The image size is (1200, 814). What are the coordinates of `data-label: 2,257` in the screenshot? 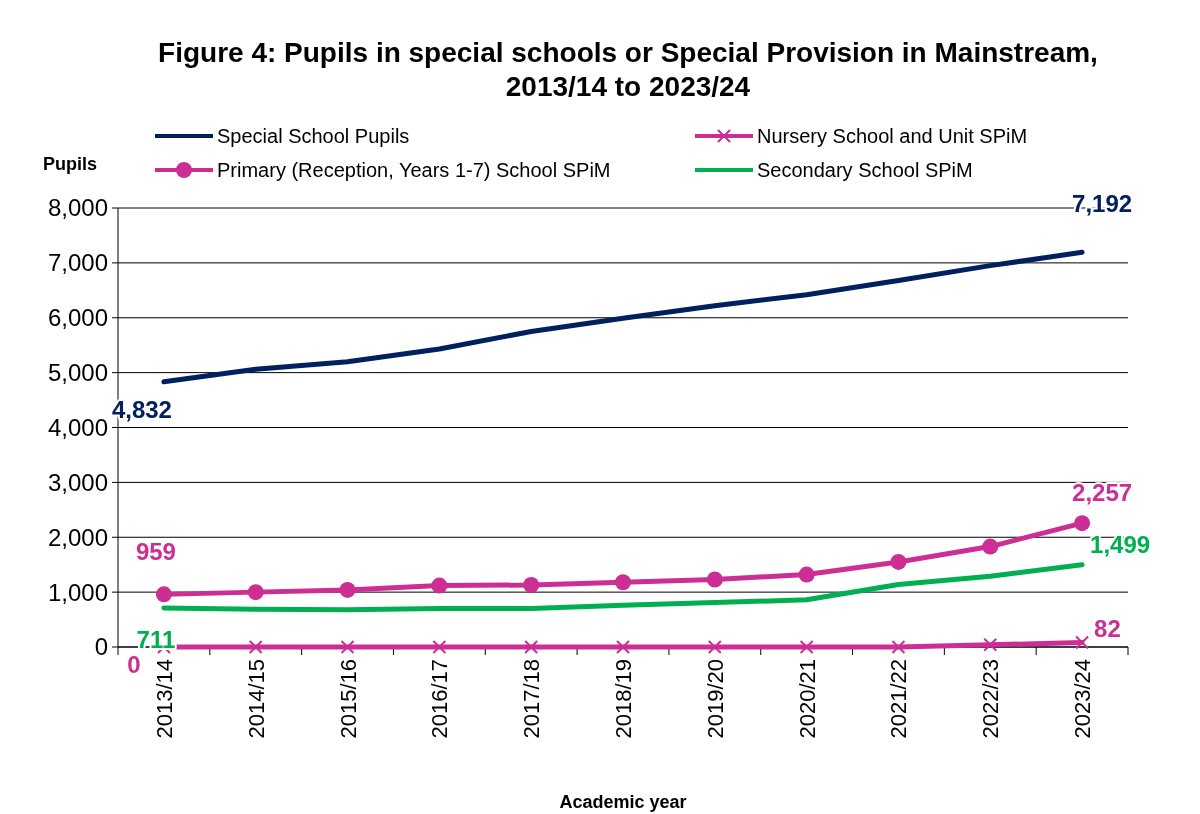 It's located at (1102, 493).